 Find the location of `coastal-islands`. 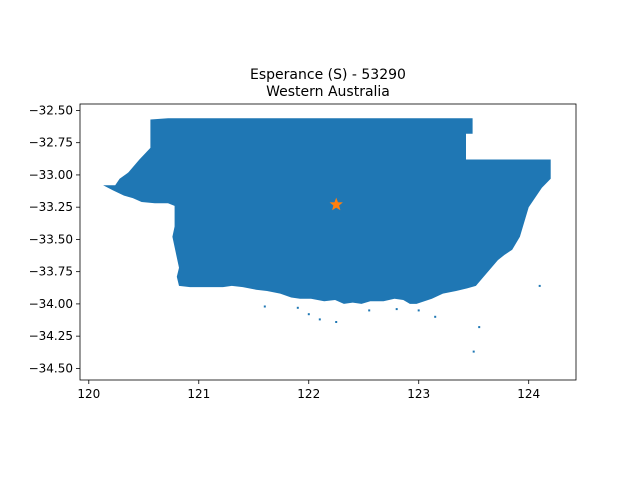

coastal-islands is located at coordinates (402, 318).